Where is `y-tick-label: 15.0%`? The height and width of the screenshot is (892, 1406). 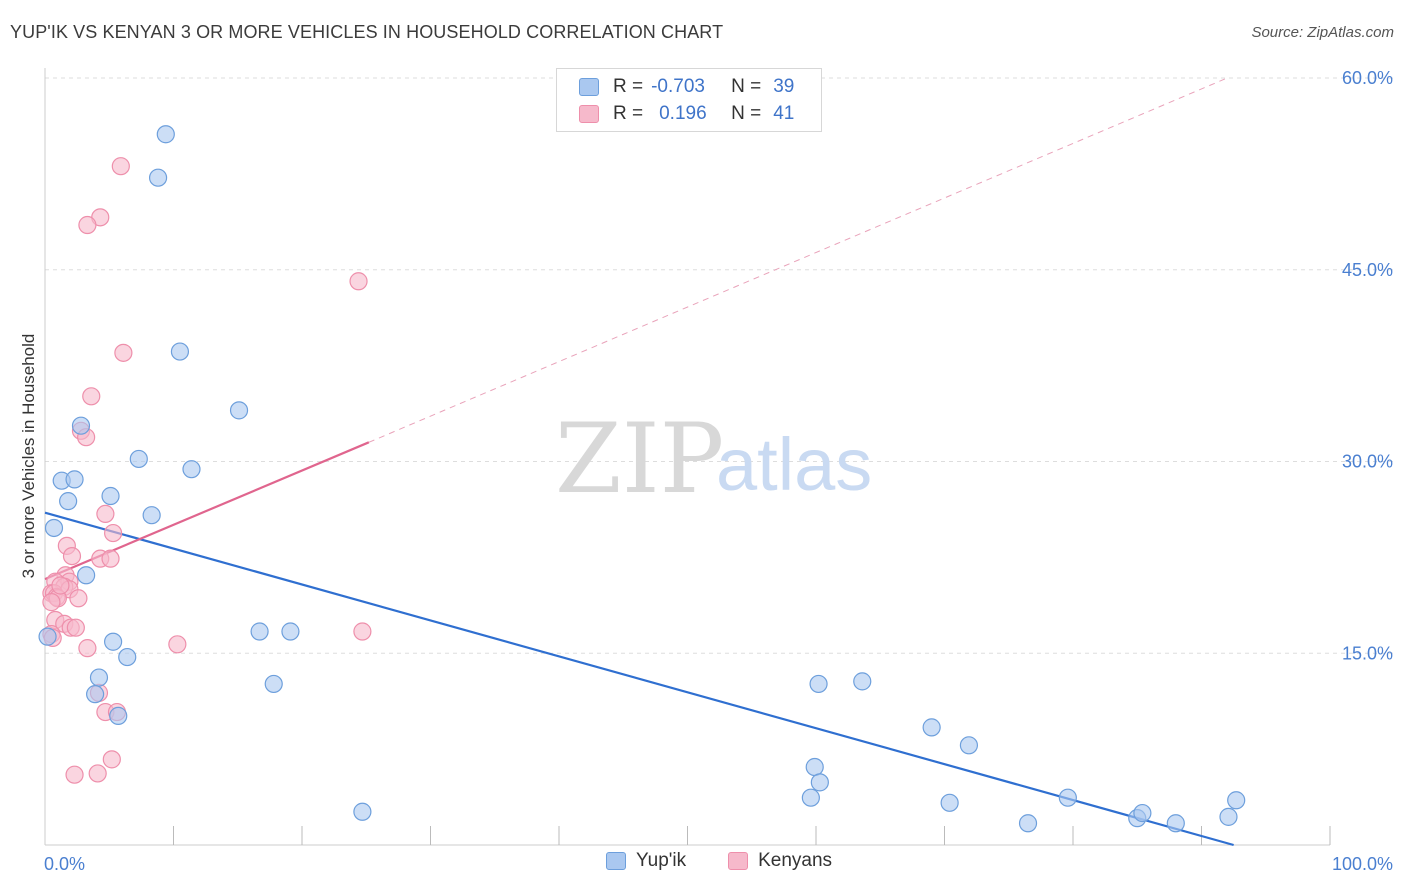
y-tick-label: 15.0% is located at coordinates (1367, 653).